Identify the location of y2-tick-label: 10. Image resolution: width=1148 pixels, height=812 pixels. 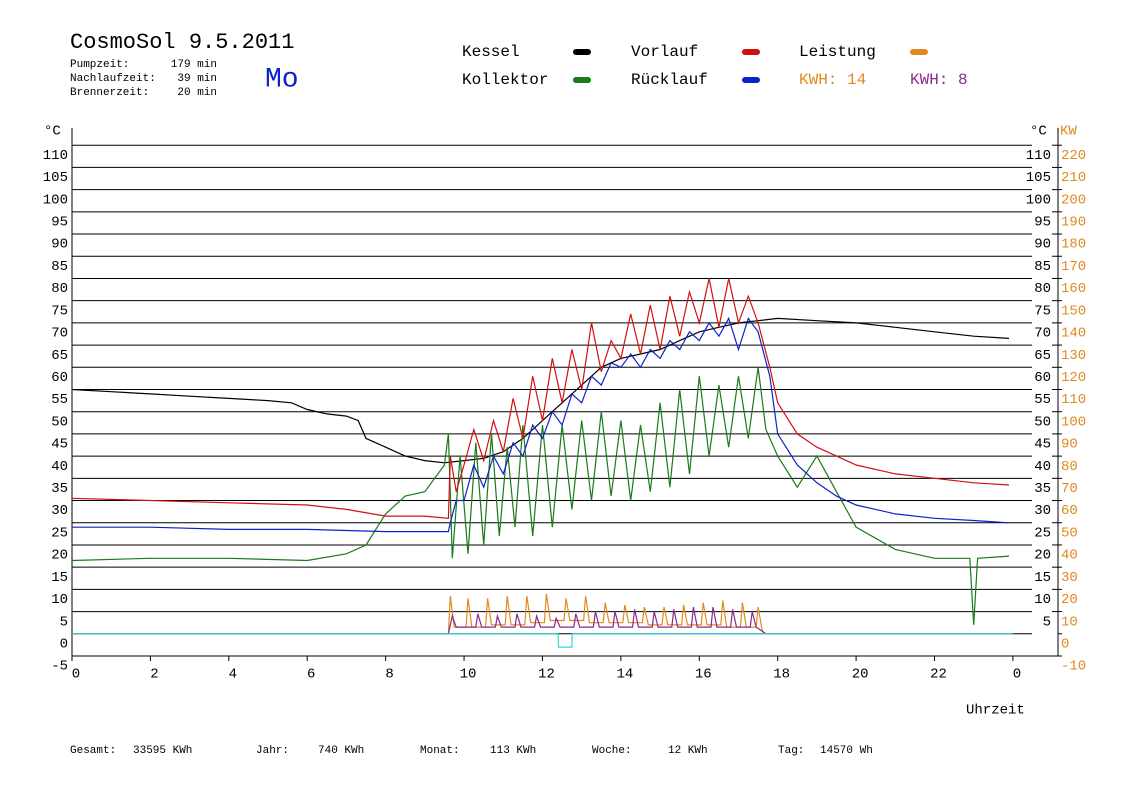
(1069, 622).